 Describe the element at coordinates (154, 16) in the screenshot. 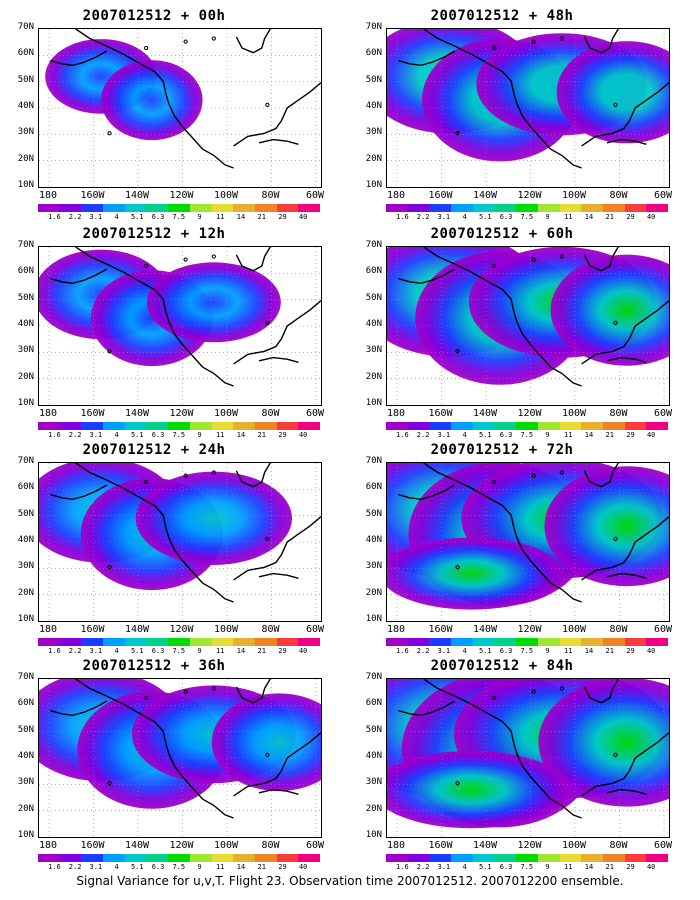

I see `panel-title: 2007012512 + 00h` at that location.